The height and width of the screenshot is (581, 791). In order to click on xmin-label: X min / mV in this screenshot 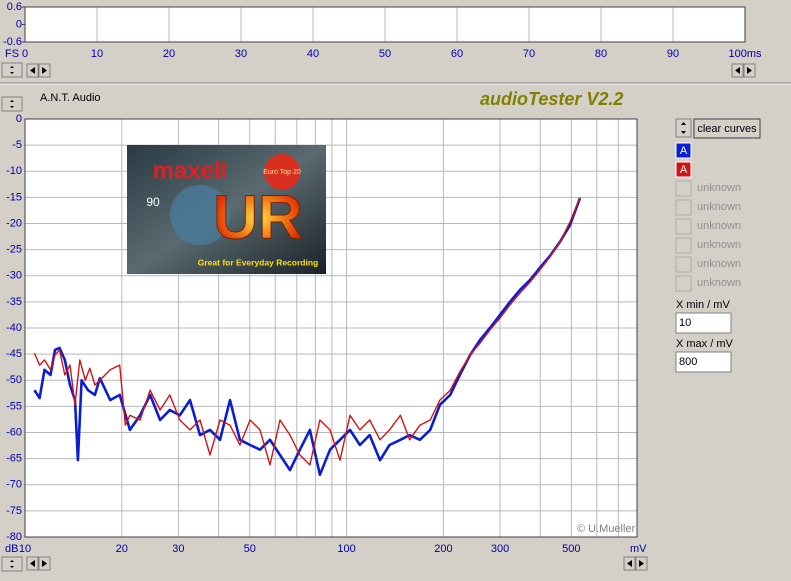, I will do `click(703, 305)`.